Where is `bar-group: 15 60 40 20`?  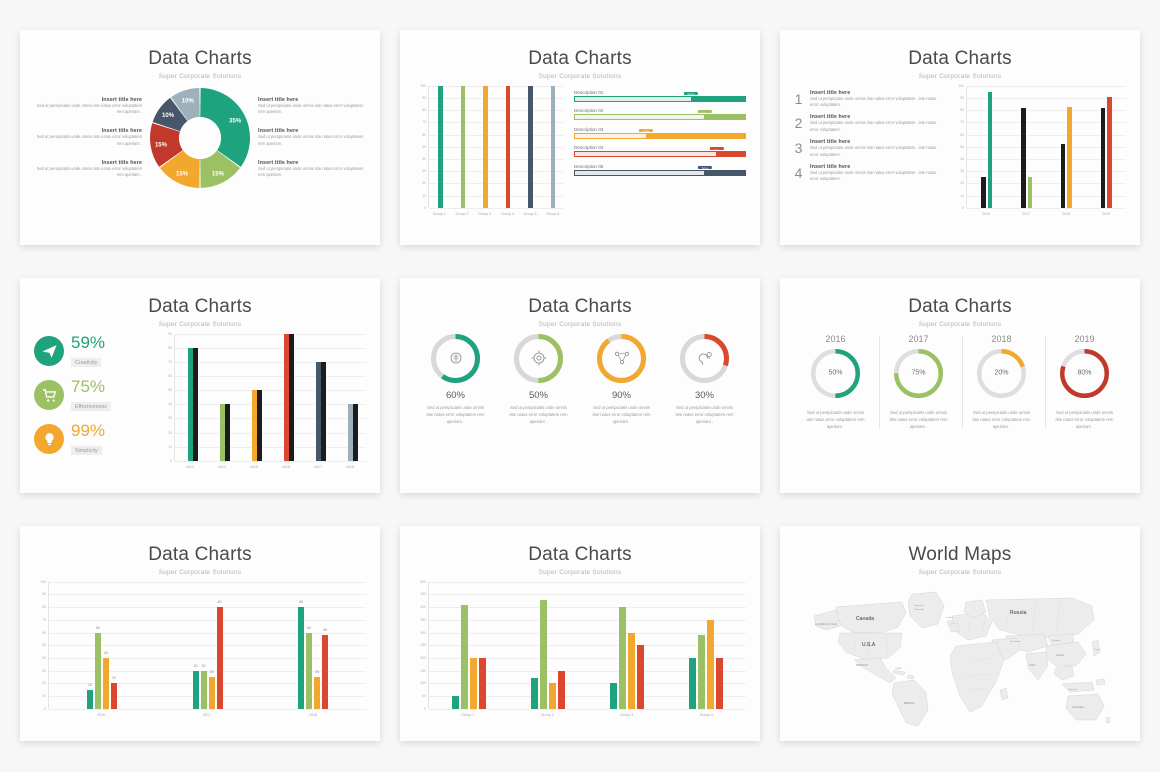
bar-group: 15 60 40 20 is located at coordinates (102, 645).